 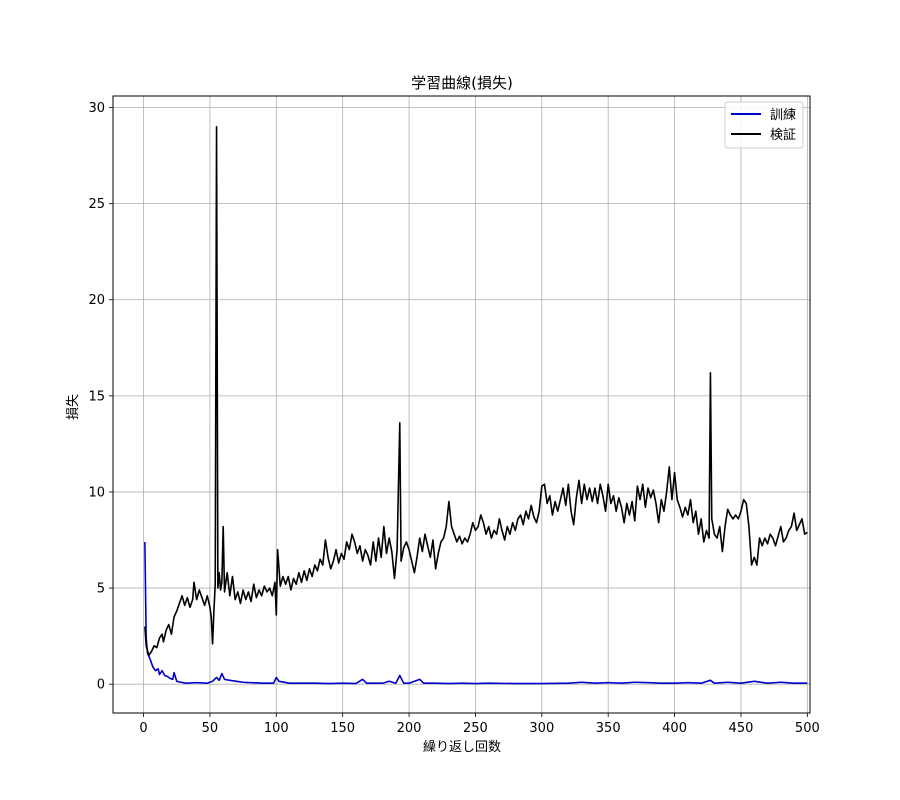 I want to click on y-tick-label: 10, so click(x=96, y=492).